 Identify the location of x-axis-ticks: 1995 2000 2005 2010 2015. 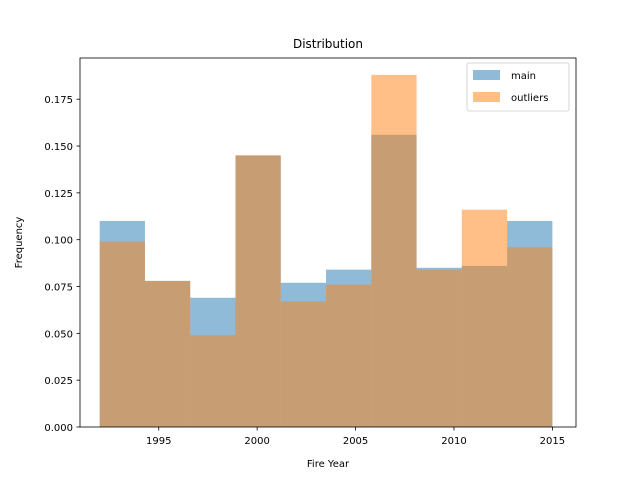
(355, 437).